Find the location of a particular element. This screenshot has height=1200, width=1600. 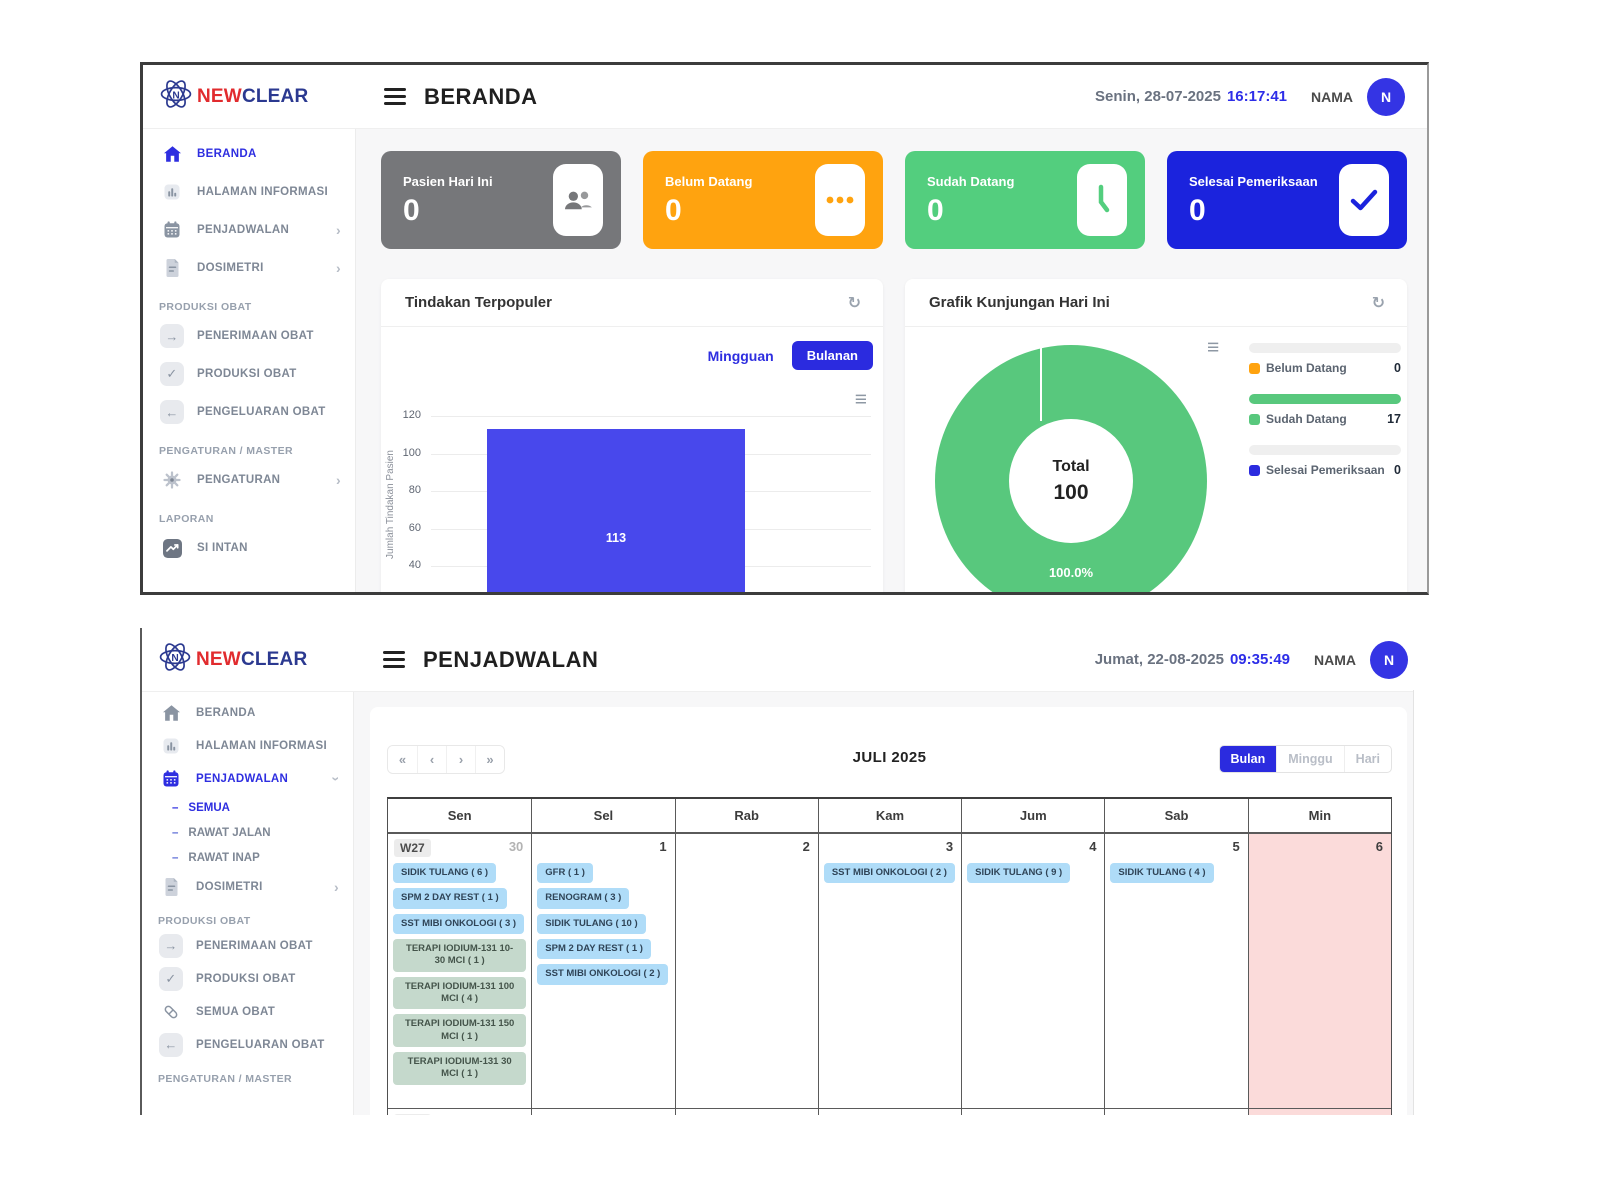

legend-entry-belum-datang: Belum Datang 0 is located at coordinates (1325, 359).